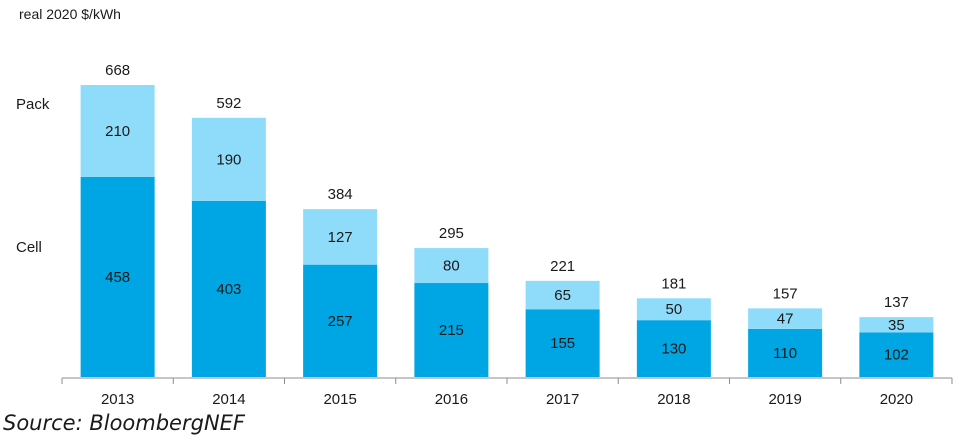  I want to click on data-label-pack-2016: 80, so click(451, 266).